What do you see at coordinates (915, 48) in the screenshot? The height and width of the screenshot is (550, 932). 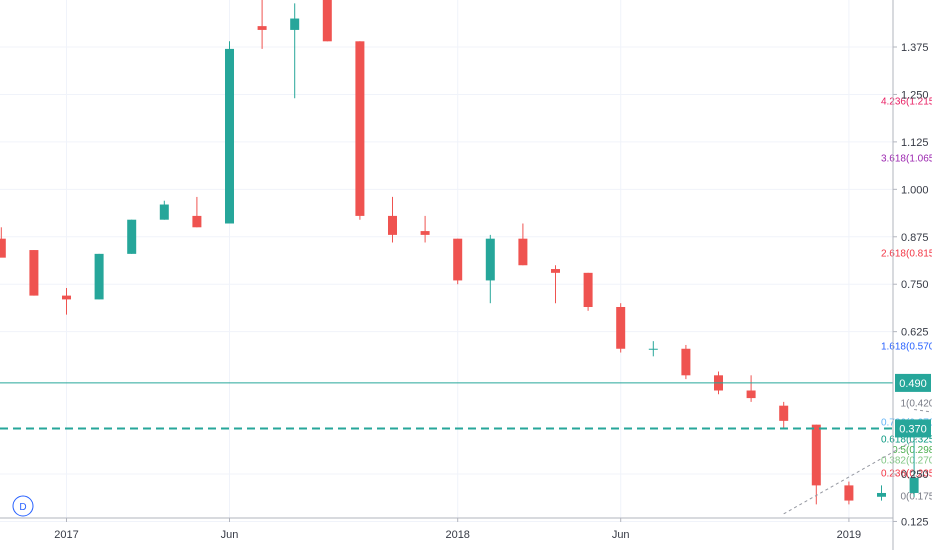 I see `y-tick-label: 1.375` at bounding box center [915, 48].